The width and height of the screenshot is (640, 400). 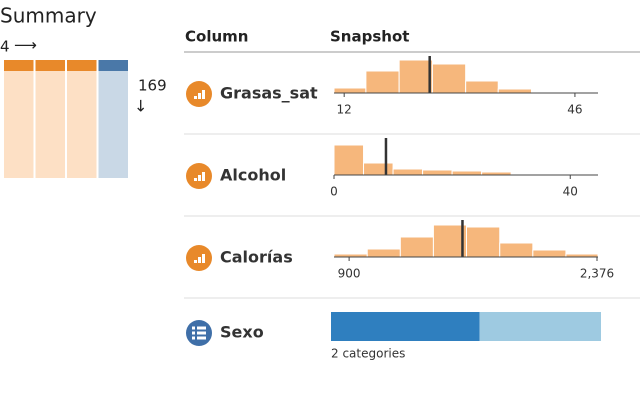 I want to click on column-name: Alcohol, so click(x=253, y=175).